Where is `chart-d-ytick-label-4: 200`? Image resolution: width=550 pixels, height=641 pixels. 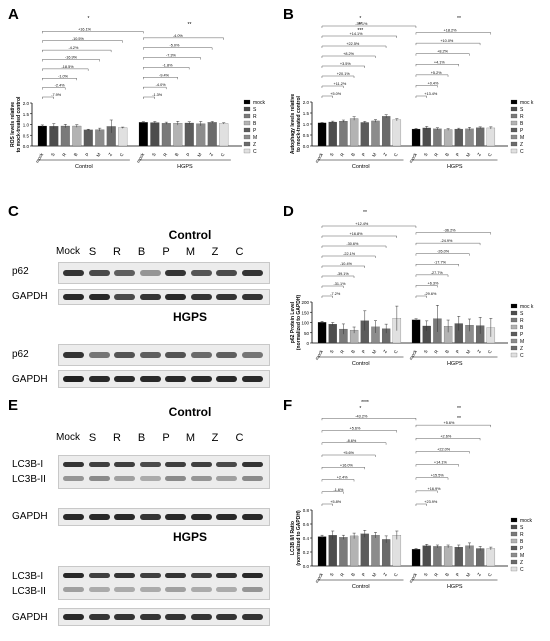
chart-d-ytick-label-4: 200 is located at coordinates (305, 302).